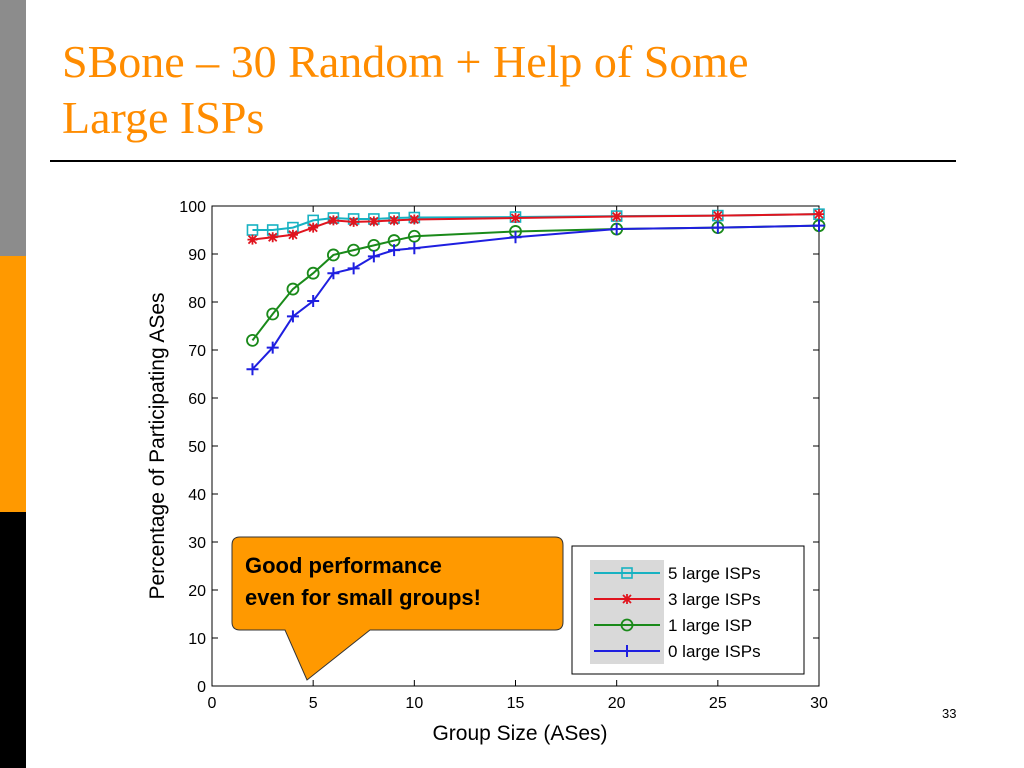  I want to click on sidebar-orange-block, so click(13, 384).